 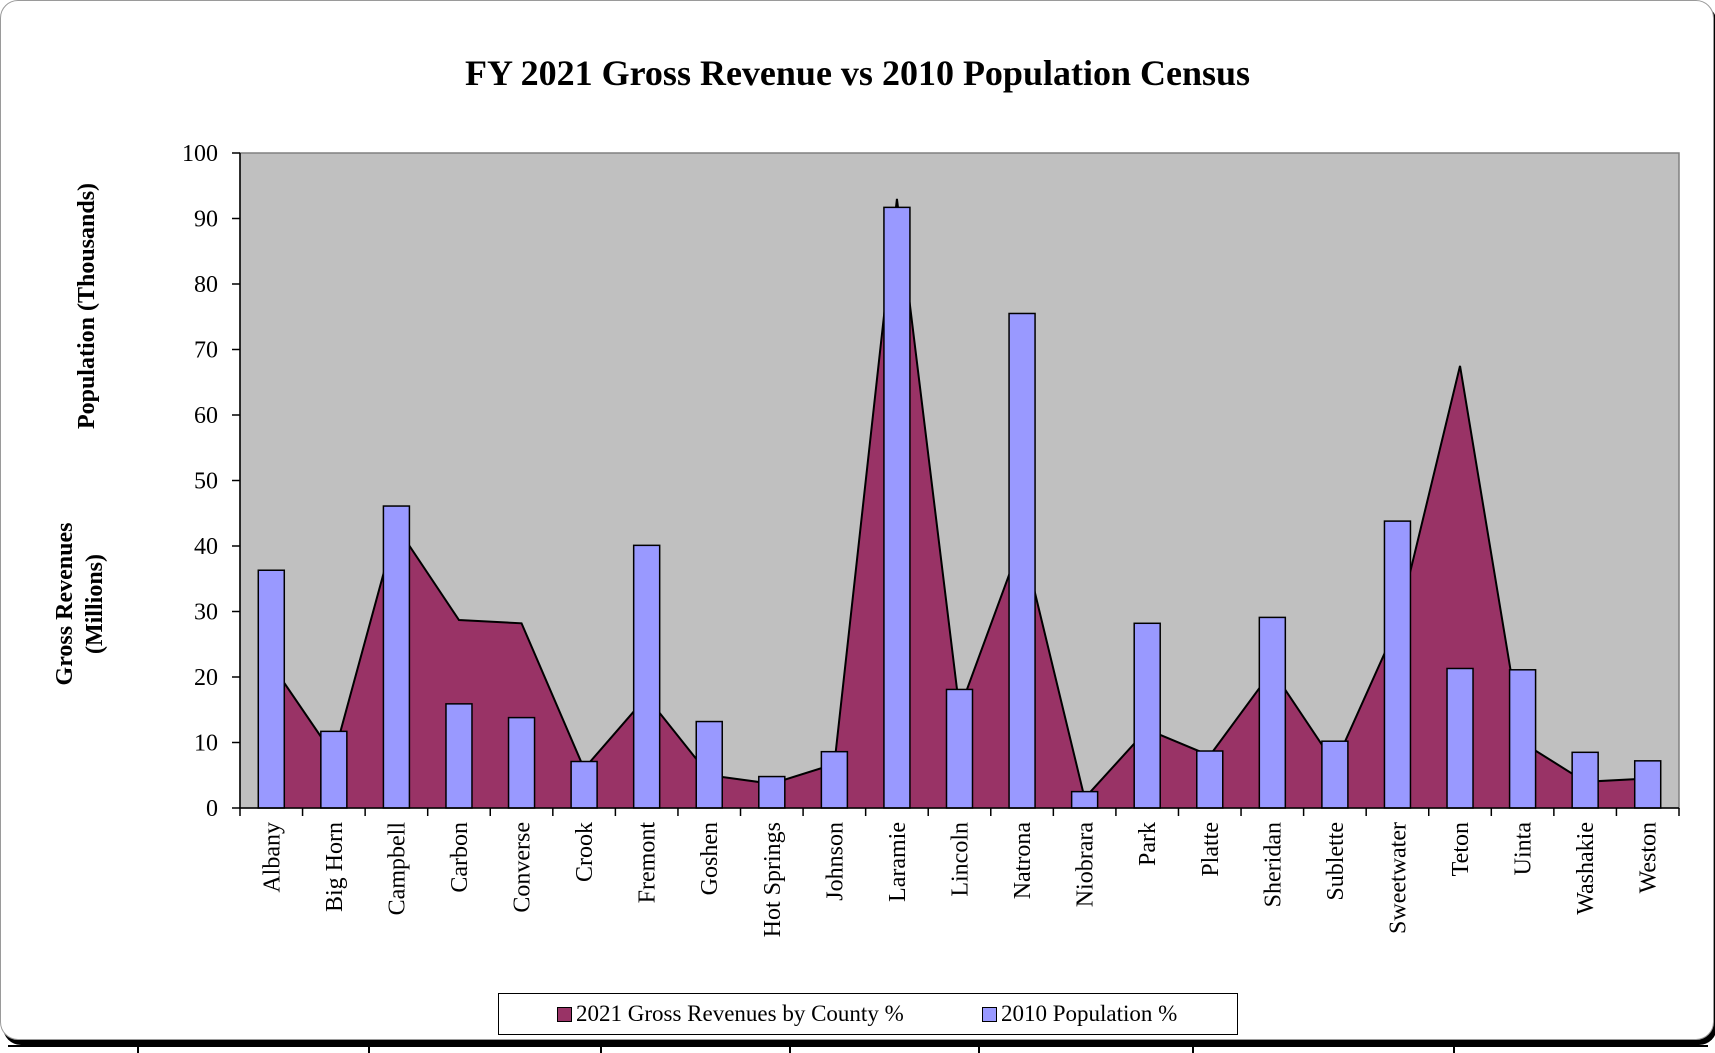 I want to click on y-tick-label: 0, so click(x=212, y=809).